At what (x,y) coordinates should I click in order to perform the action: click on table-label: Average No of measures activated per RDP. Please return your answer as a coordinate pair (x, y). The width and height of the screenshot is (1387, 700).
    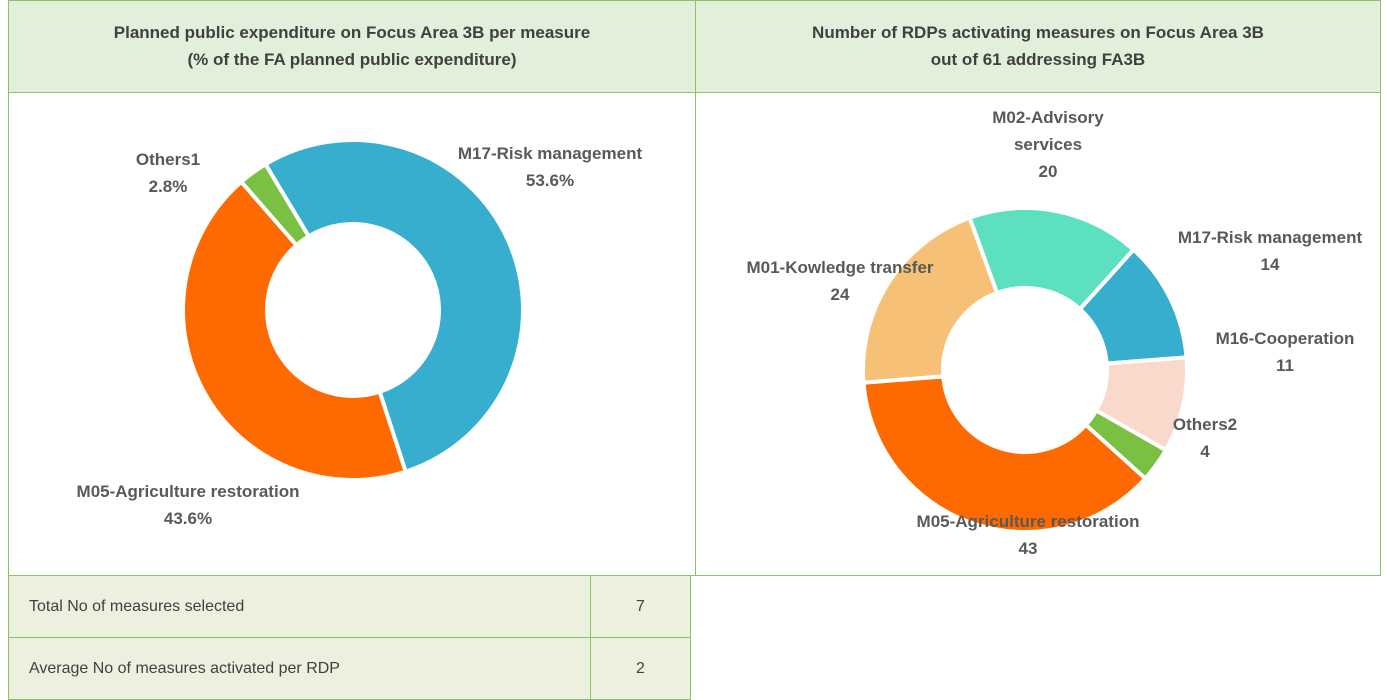
    Looking at the image, I should click on (299, 668).